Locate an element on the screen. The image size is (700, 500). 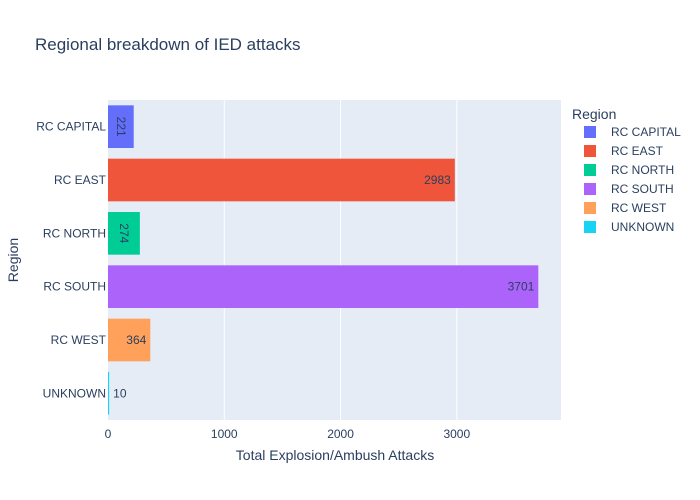
legend-item-label: RC EAST is located at coordinates (637, 151).